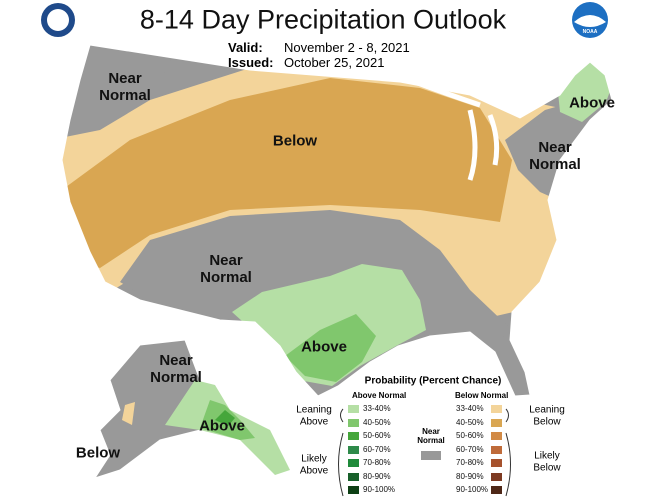 Image resolution: width=647 pixels, height=500 pixels. What do you see at coordinates (314, 465) in the screenshot?
I see `legend-group: Likely Above` at bounding box center [314, 465].